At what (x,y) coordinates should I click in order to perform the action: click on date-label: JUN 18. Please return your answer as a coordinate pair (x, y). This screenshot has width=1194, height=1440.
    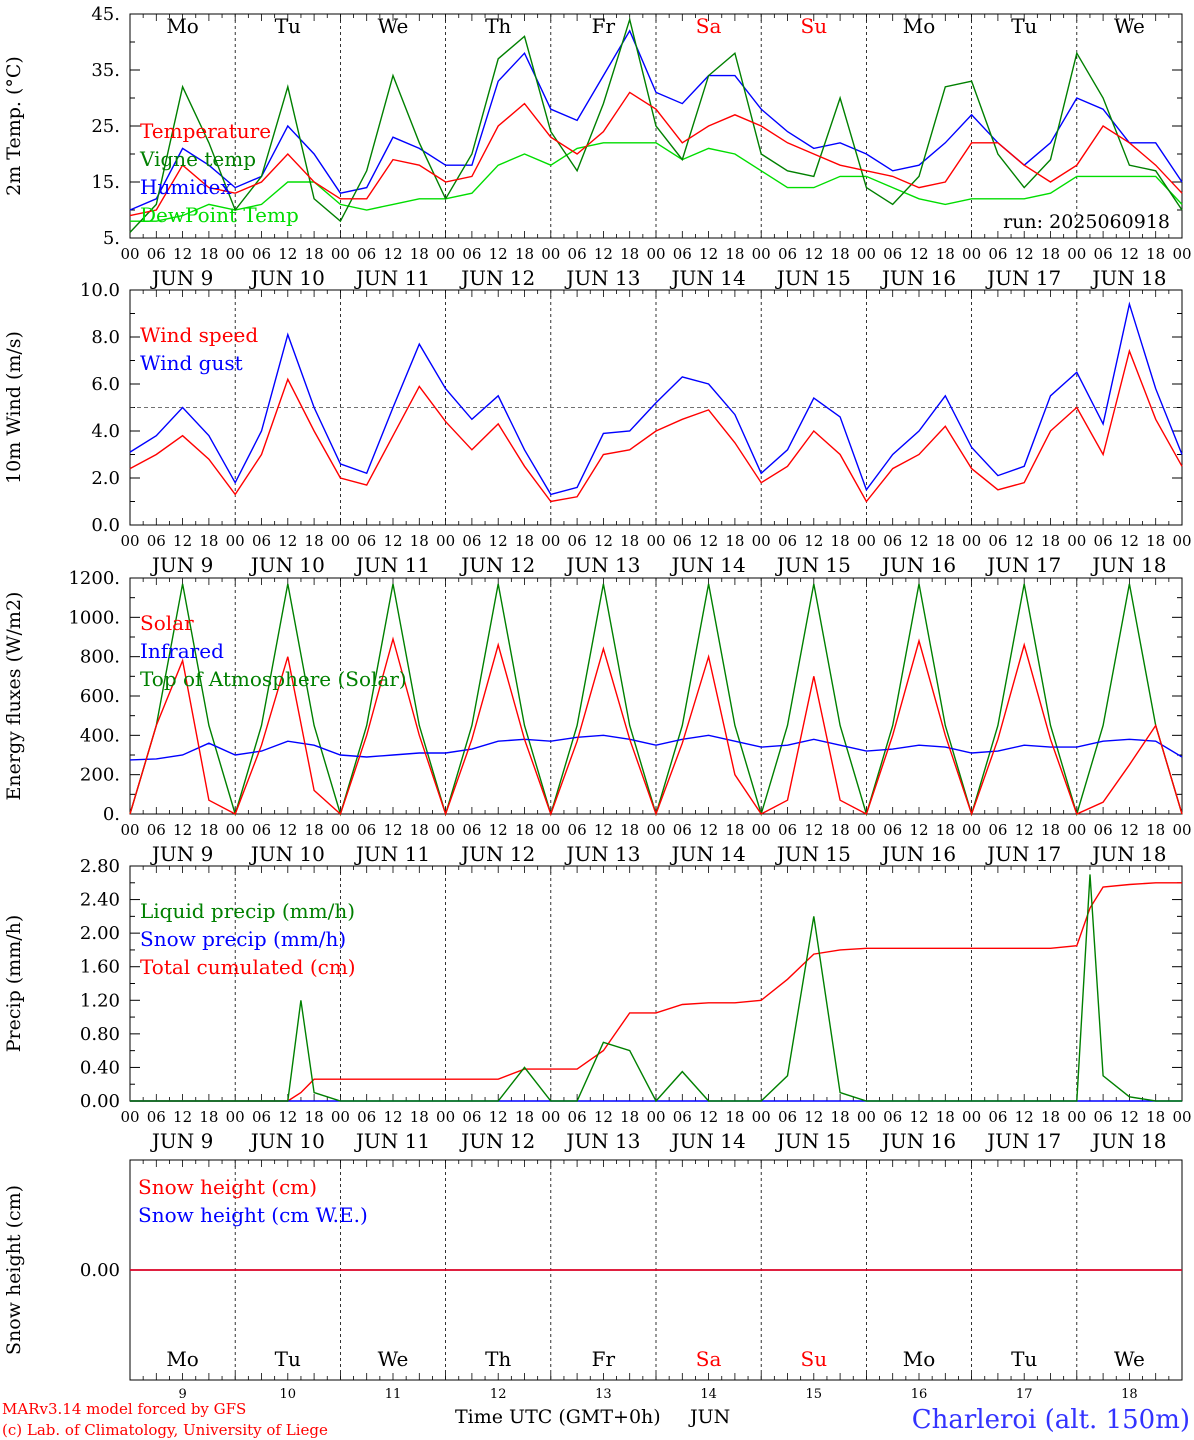
    Looking at the image, I should click on (1128, 1141).